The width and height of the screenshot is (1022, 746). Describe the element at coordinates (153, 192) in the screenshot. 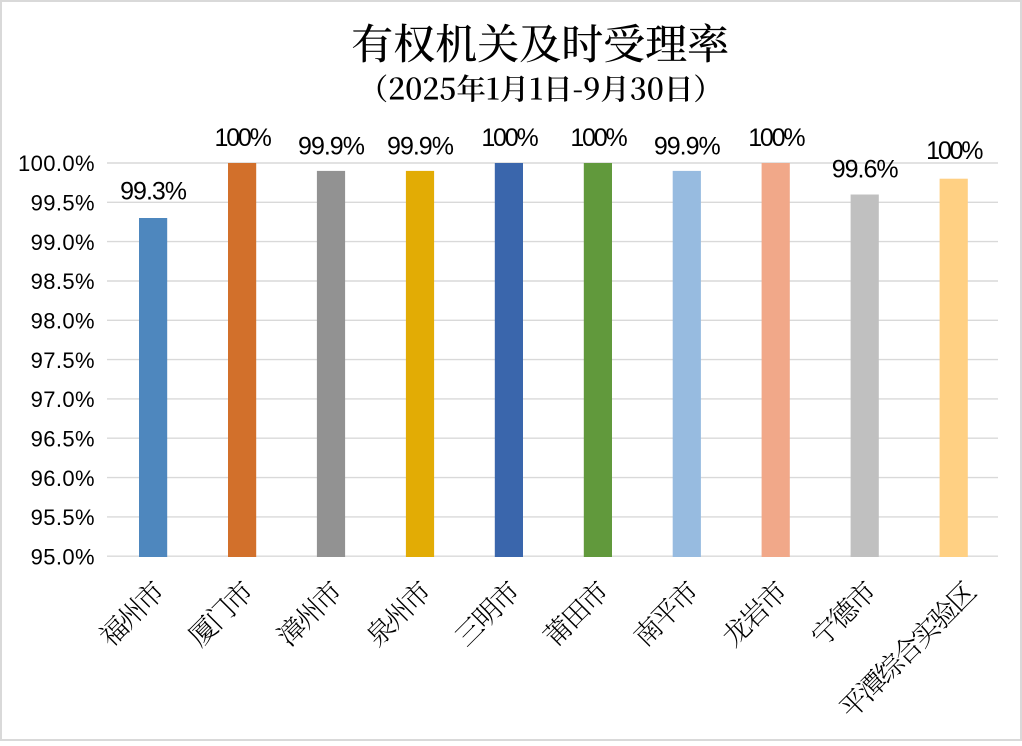

I see `svg-text: 99.3%` at that location.